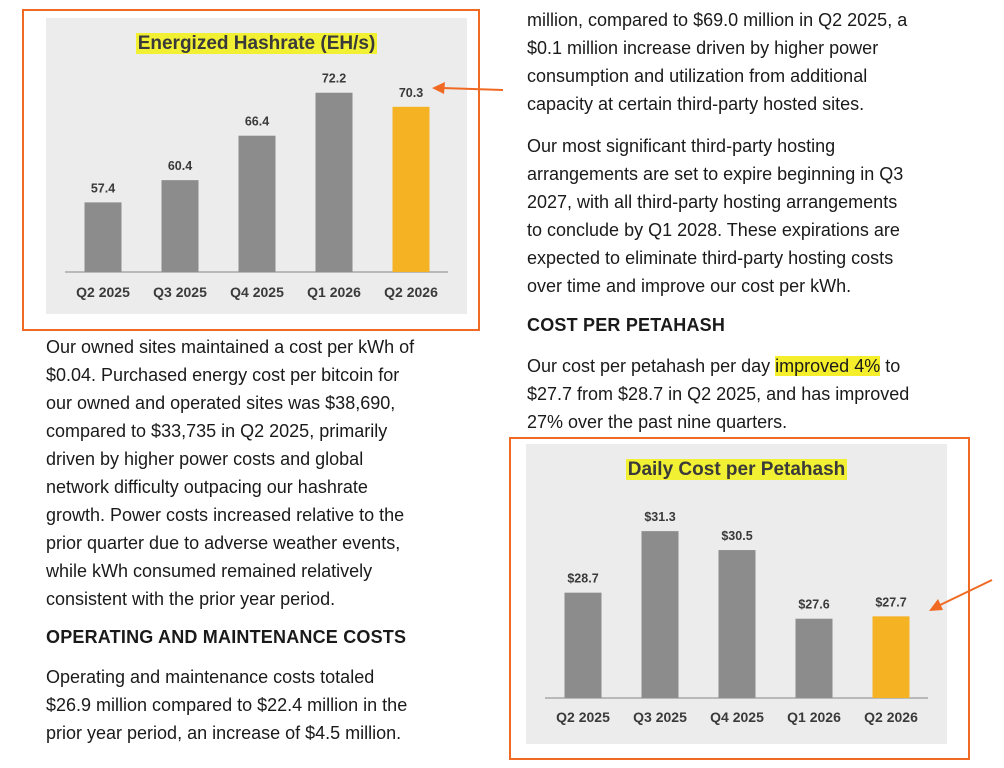 The image size is (1004, 768). Describe the element at coordinates (890, 366) in the screenshot. I see `cost-line-end: to` at that location.